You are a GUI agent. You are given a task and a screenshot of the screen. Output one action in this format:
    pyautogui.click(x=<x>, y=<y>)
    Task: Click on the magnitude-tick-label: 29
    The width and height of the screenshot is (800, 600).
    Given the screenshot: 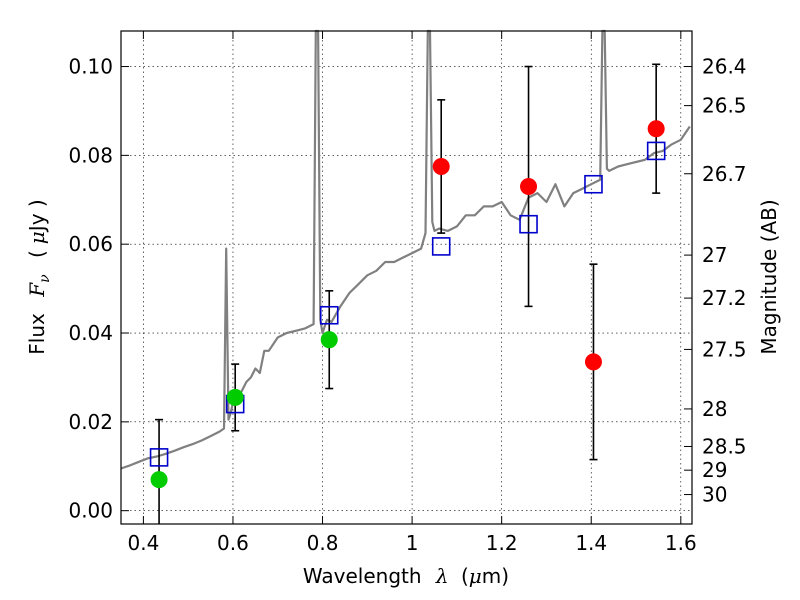 What is the action you would take?
    pyautogui.click(x=714, y=470)
    